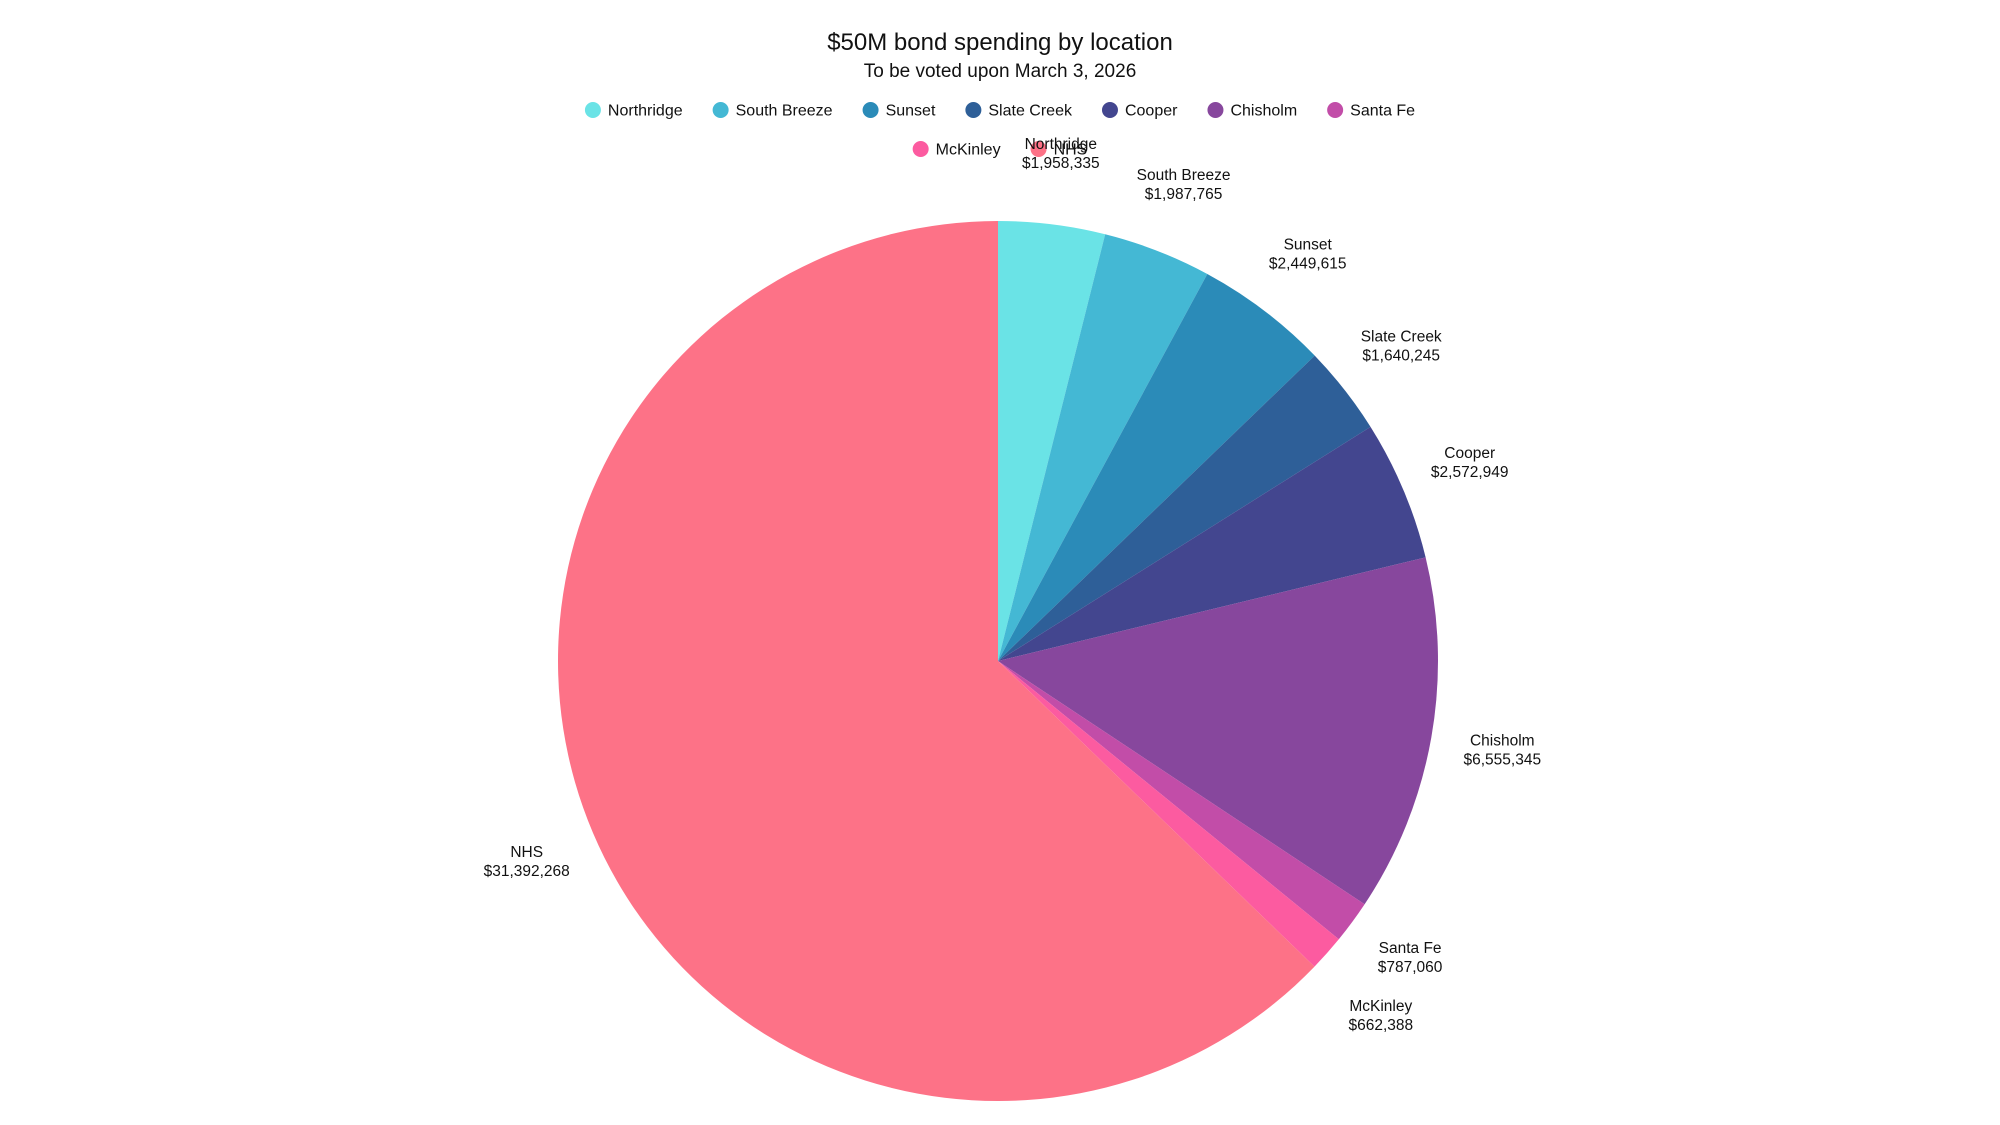 The image size is (2000, 1125). I want to click on slice-label-nhs: NHS $31,392,268, so click(527, 862).